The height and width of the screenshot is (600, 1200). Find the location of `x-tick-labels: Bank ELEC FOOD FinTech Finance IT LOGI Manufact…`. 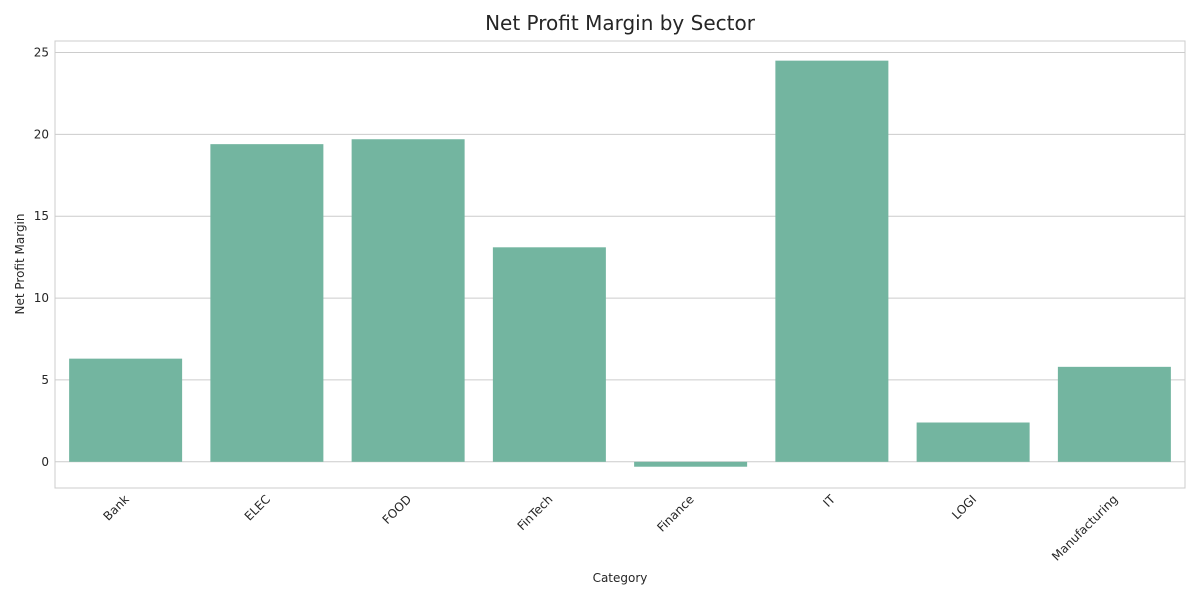

x-tick-labels: Bank ELEC FOOD FinTech Finance IT LOGI Manufact… is located at coordinates (611, 528).